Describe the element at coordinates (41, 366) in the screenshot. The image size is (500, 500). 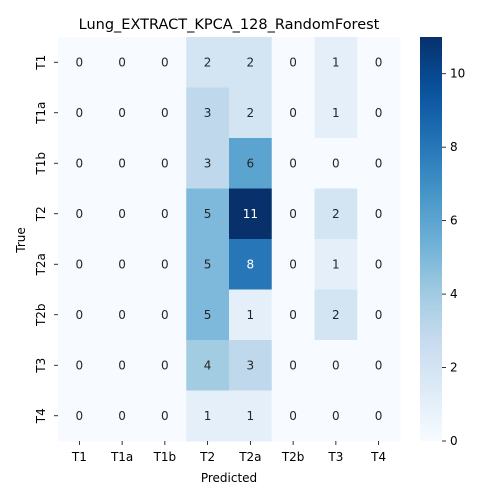
I see `y-tick-label: T3` at that location.